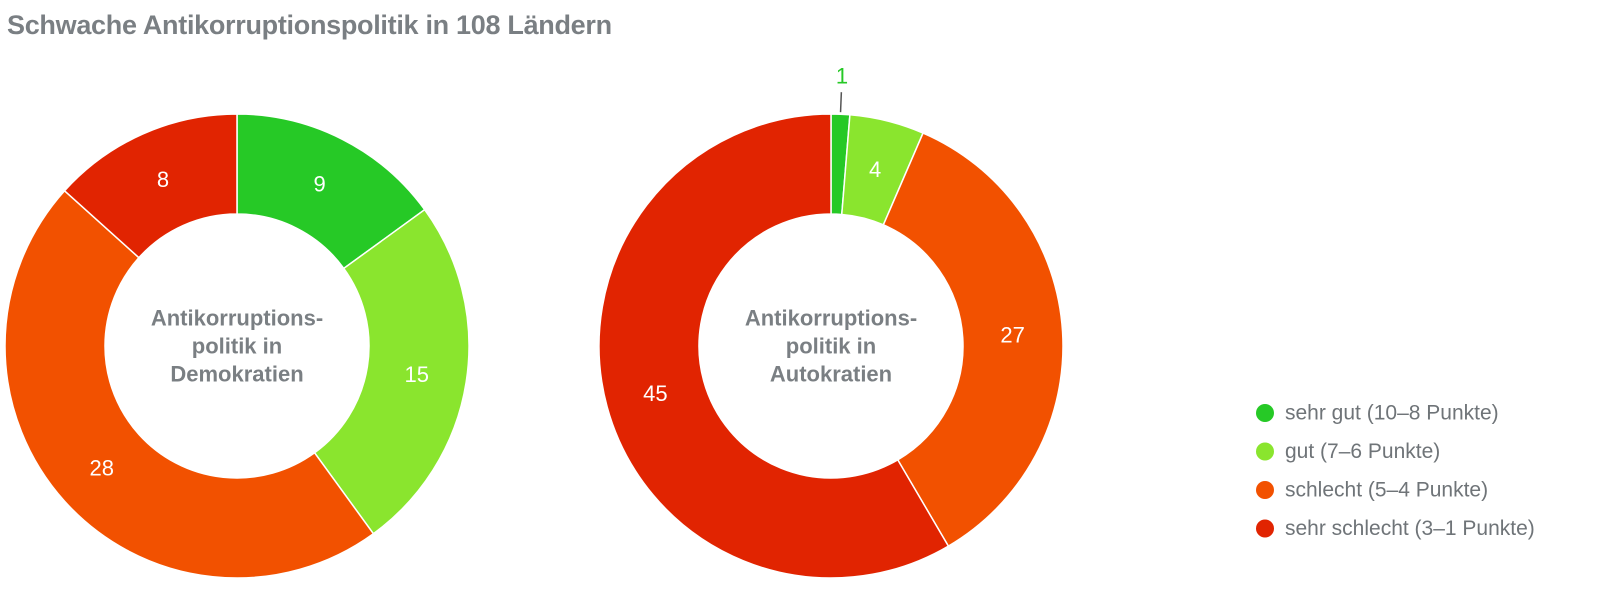 The image size is (1600, 597). I want to click on donut-slice-gut, so click(391, 371).